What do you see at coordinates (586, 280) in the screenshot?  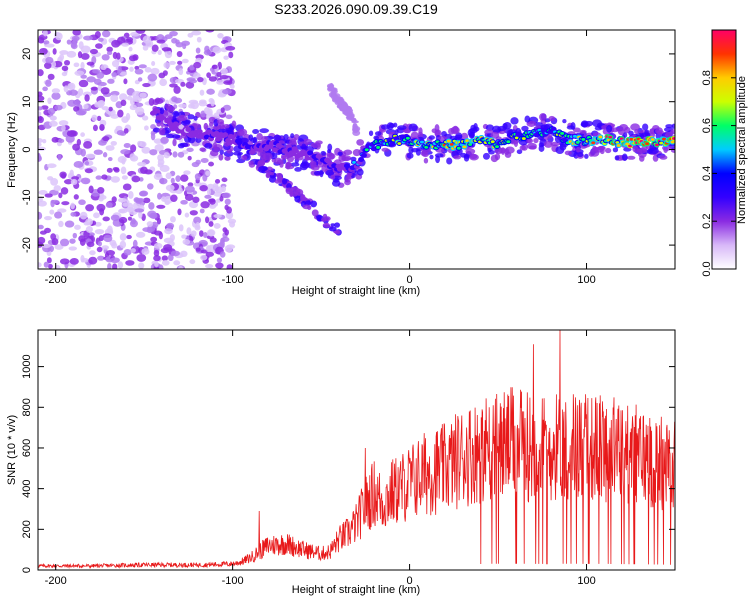 I see `spectrogram-xtick-label: 100` at bounding box center [586, 280].